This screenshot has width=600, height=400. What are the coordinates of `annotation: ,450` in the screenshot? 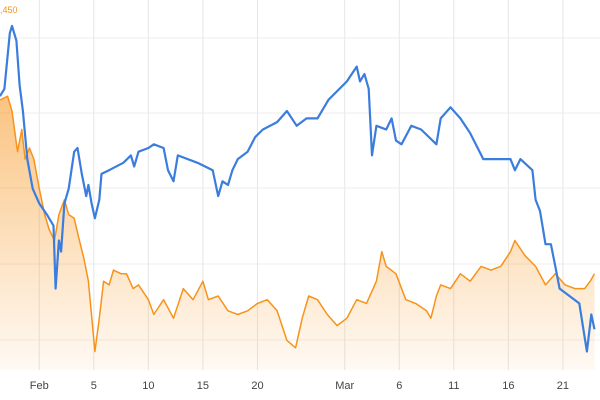 It's located at (9, 10).